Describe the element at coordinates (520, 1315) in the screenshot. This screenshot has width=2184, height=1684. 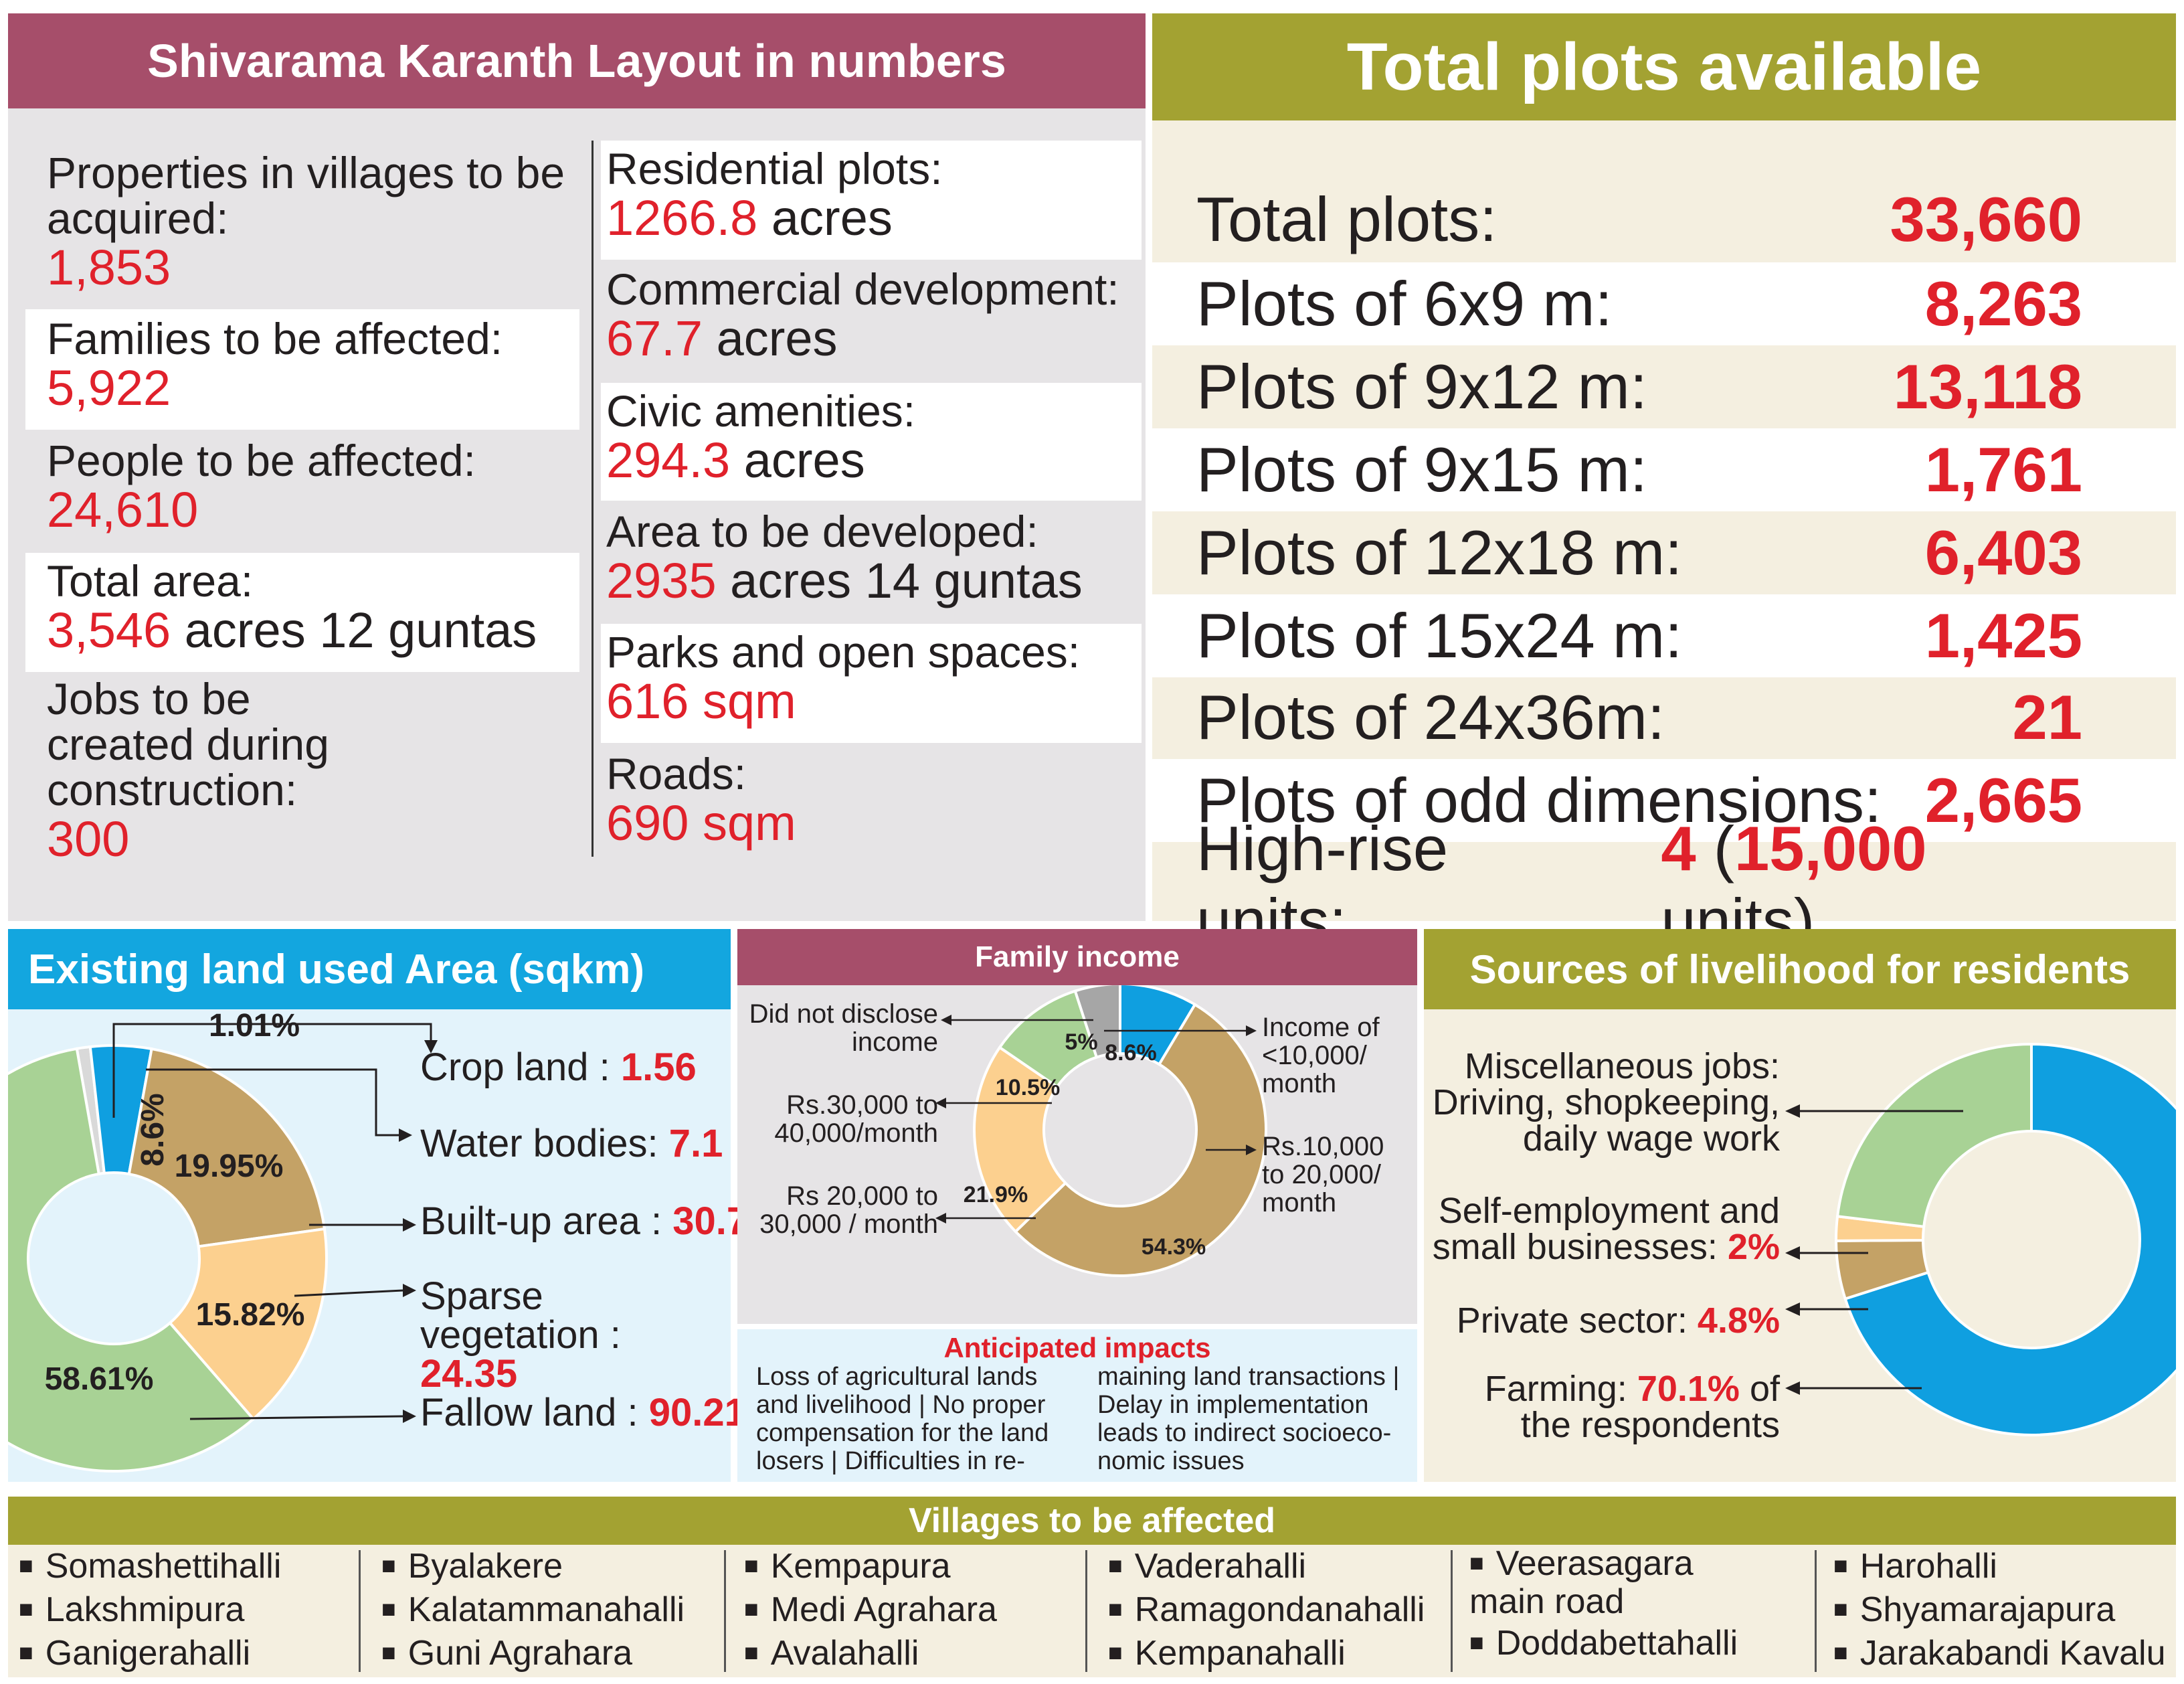
I see `legend-label: Sparse vegetation :` at that location.